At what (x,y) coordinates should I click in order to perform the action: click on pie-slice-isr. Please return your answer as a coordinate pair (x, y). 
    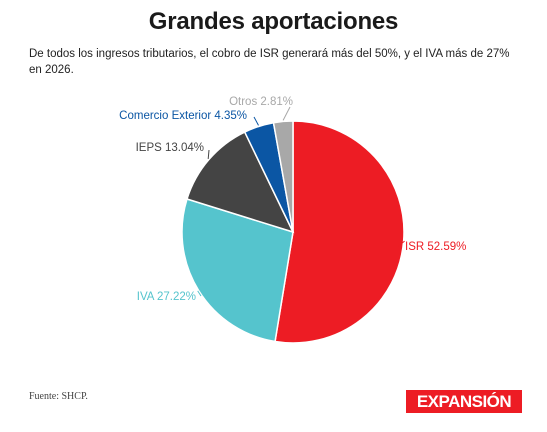
    Looking at the image, I should click on (339, 232).